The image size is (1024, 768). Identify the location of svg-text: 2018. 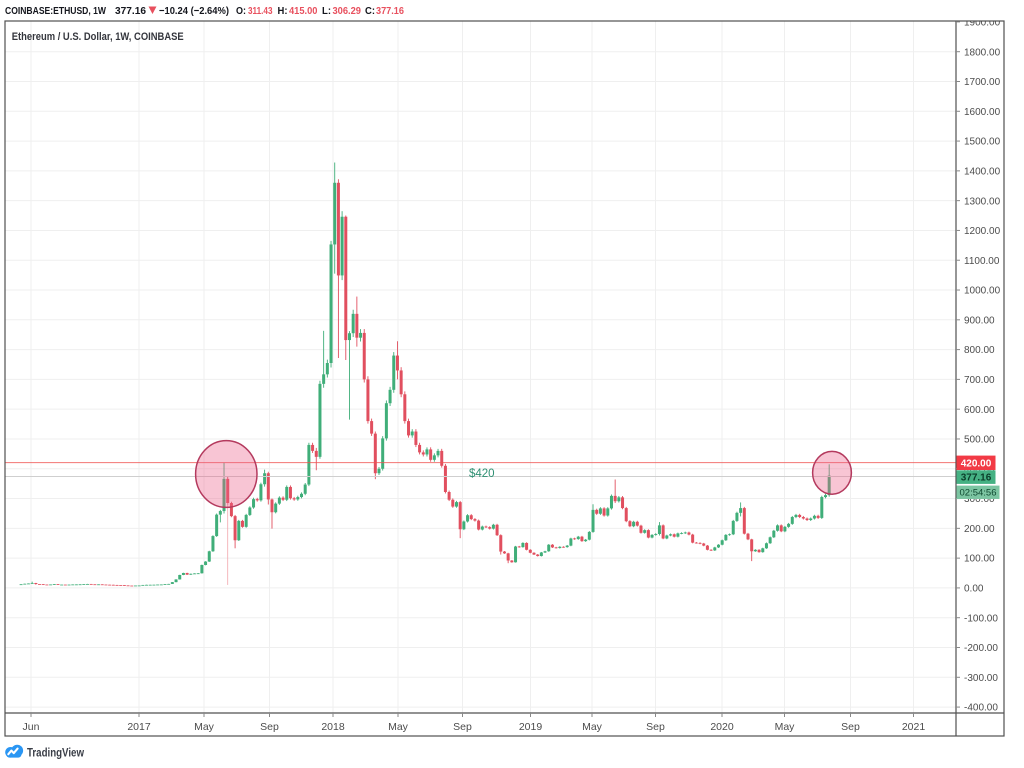
(333, 727).